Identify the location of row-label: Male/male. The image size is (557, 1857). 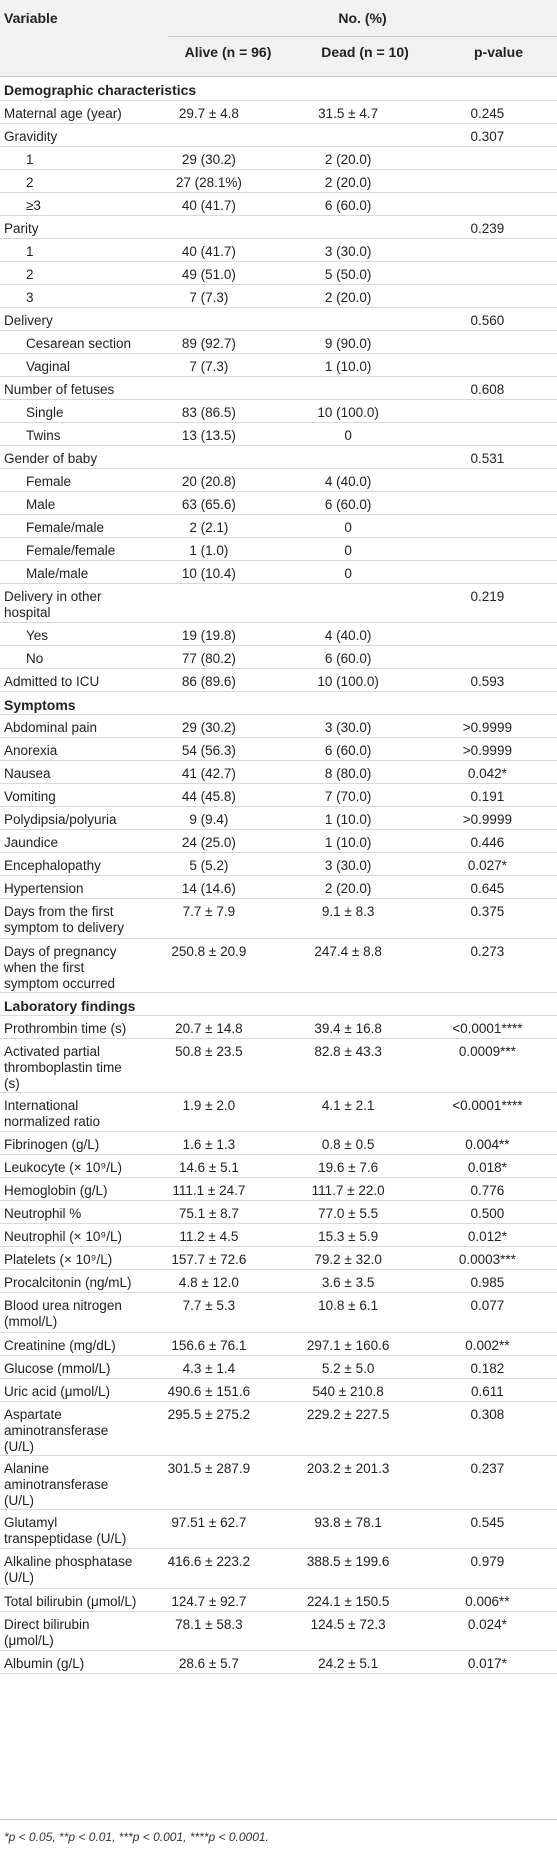
(70, 572).